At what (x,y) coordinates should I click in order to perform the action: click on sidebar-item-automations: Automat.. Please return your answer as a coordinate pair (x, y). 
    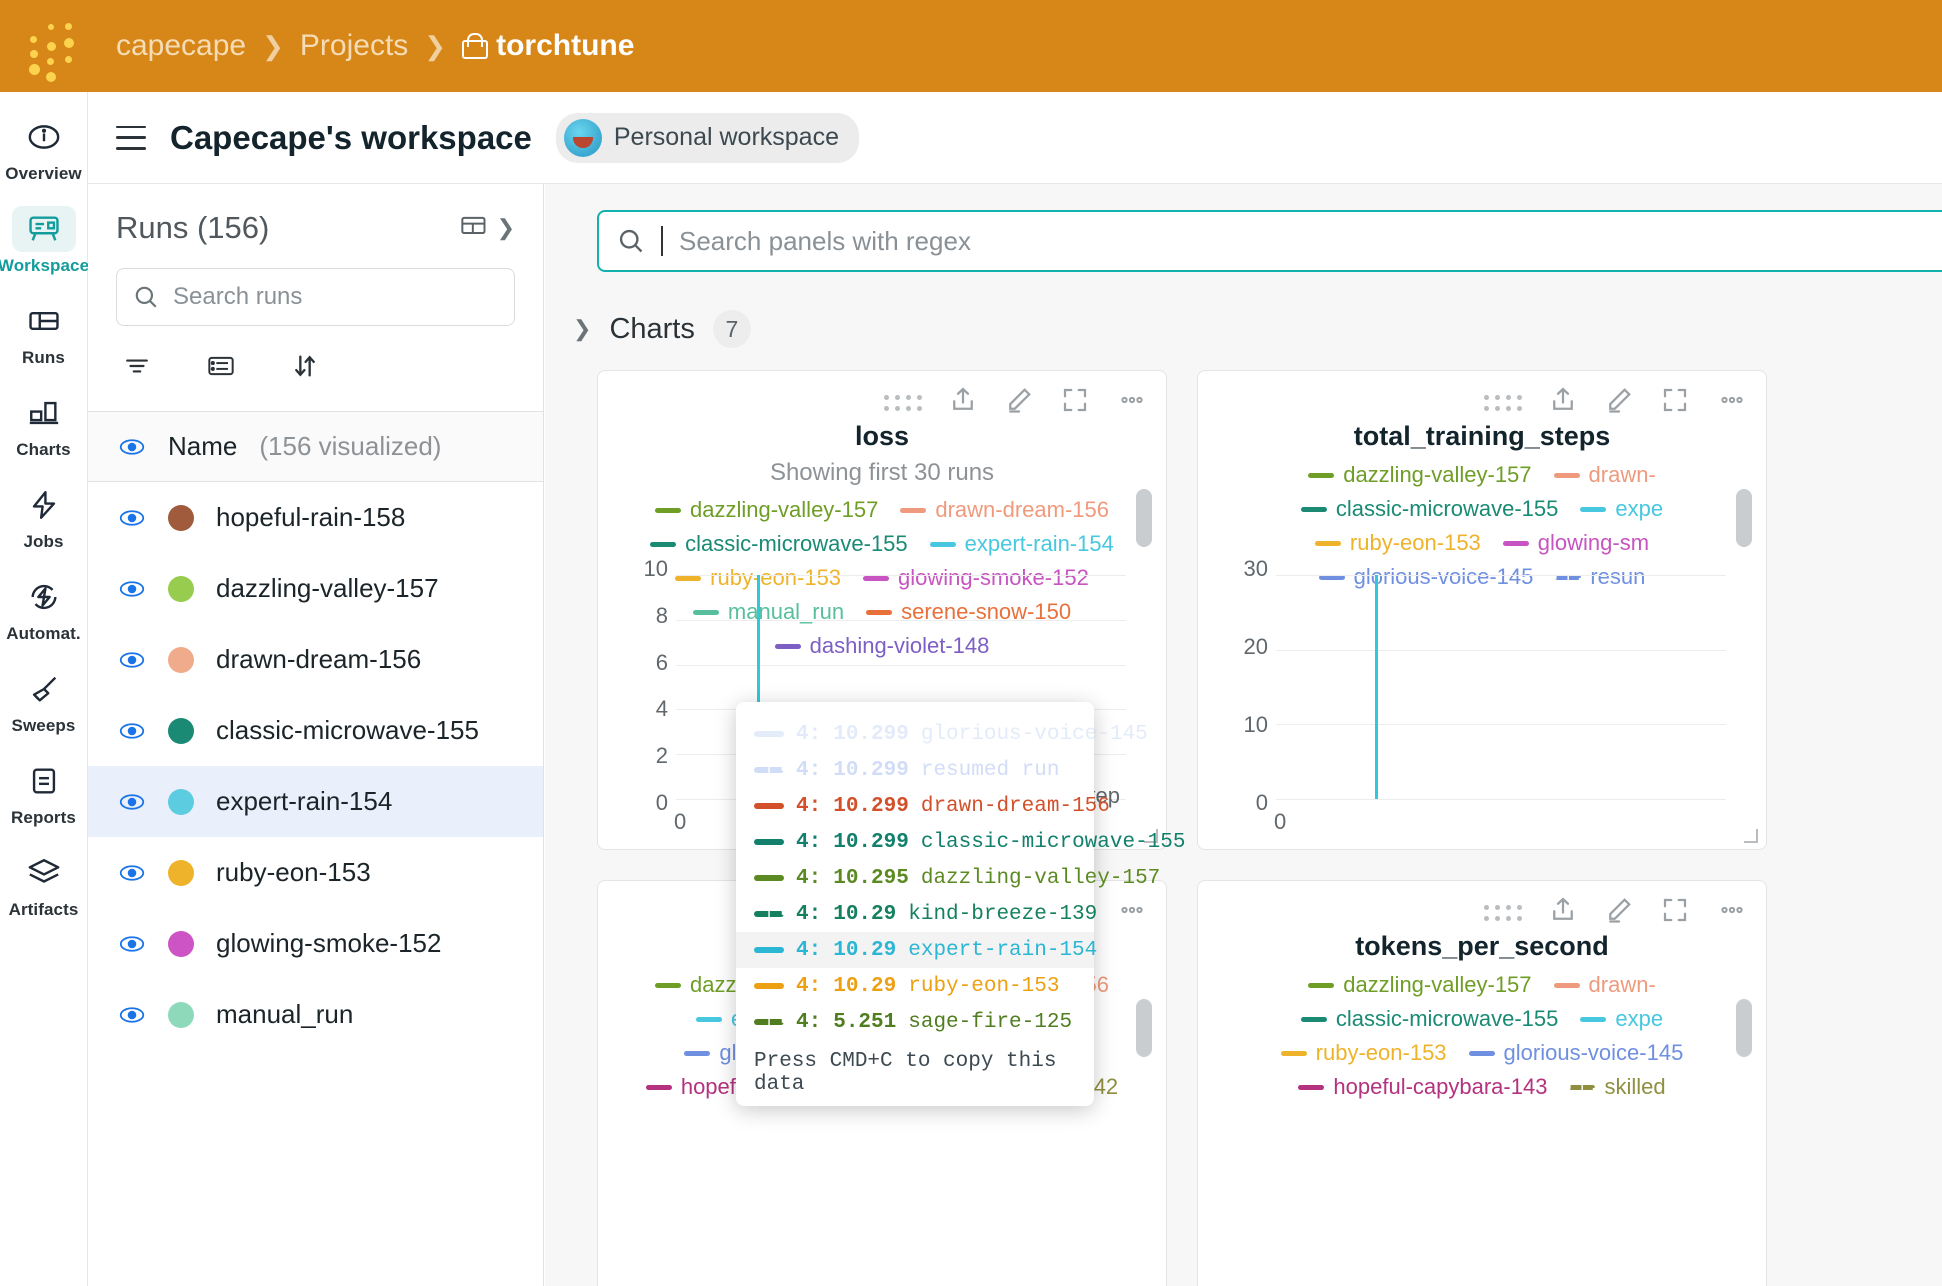
    Looking at the image, I should click on (44, 609).